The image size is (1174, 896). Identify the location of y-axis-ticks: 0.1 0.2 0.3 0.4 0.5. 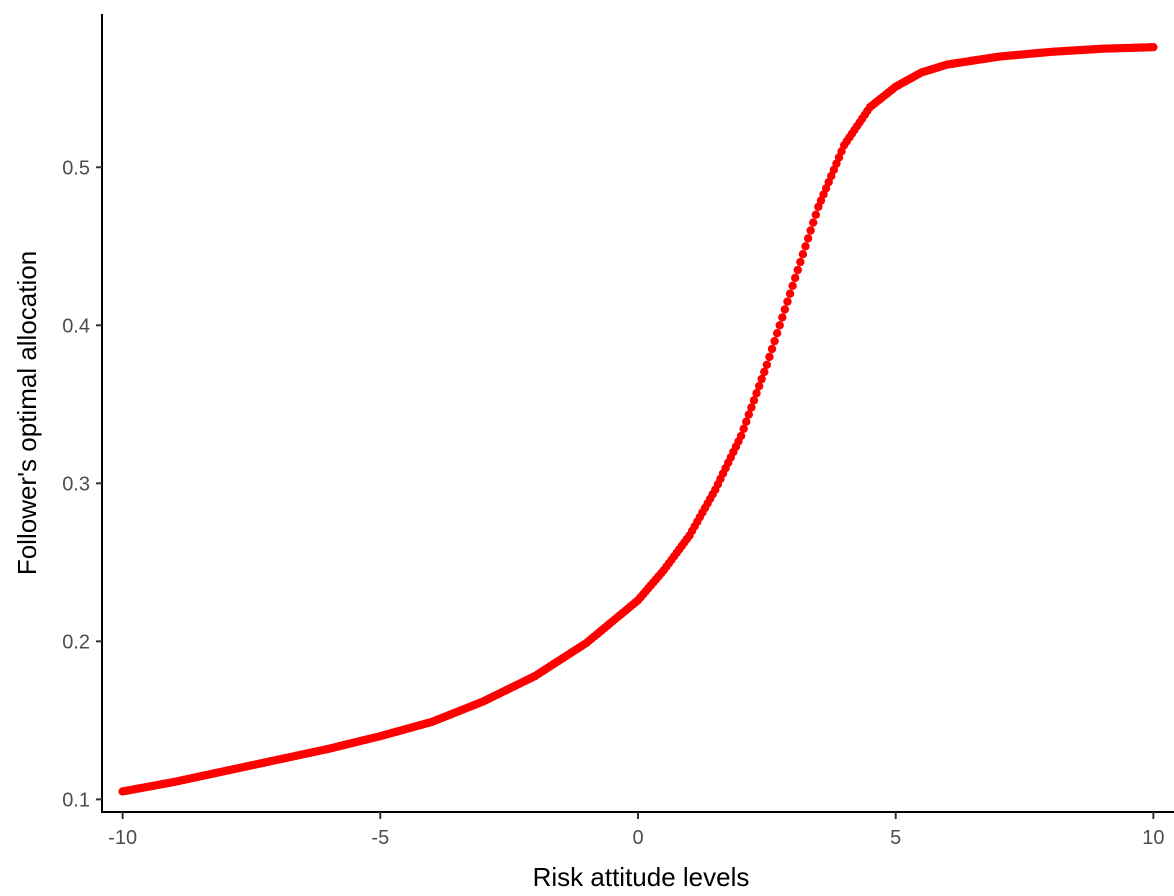
(82, 484).